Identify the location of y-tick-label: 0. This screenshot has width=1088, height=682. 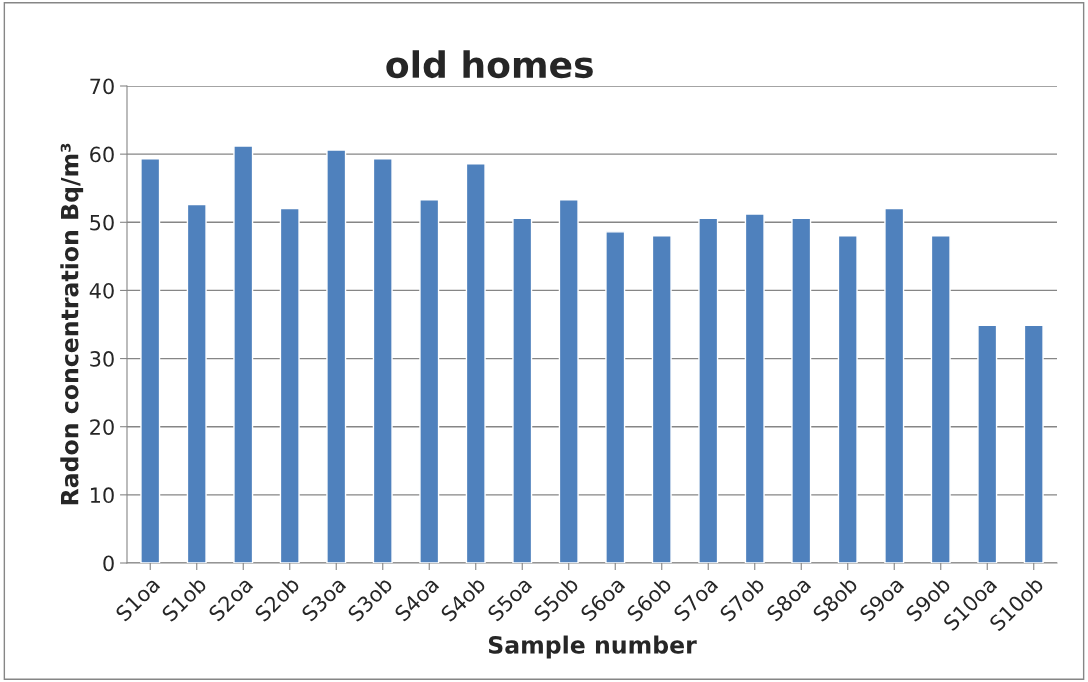
(108, 563).